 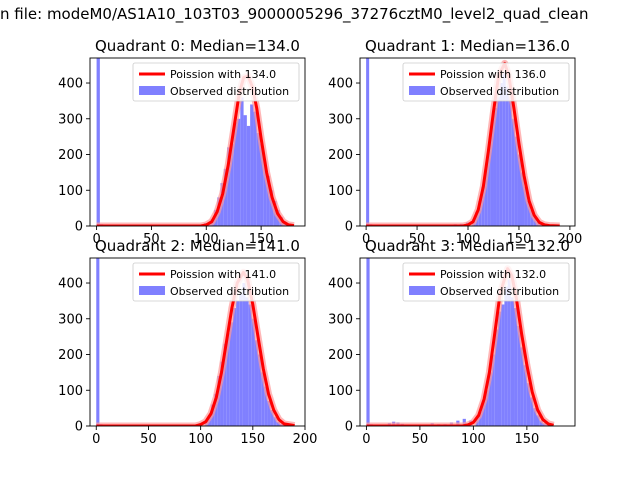 What do you see at coordinates (340, 391) in the screenshot?
I see `y-tick-label: 100` at bounding box center [340, 391].